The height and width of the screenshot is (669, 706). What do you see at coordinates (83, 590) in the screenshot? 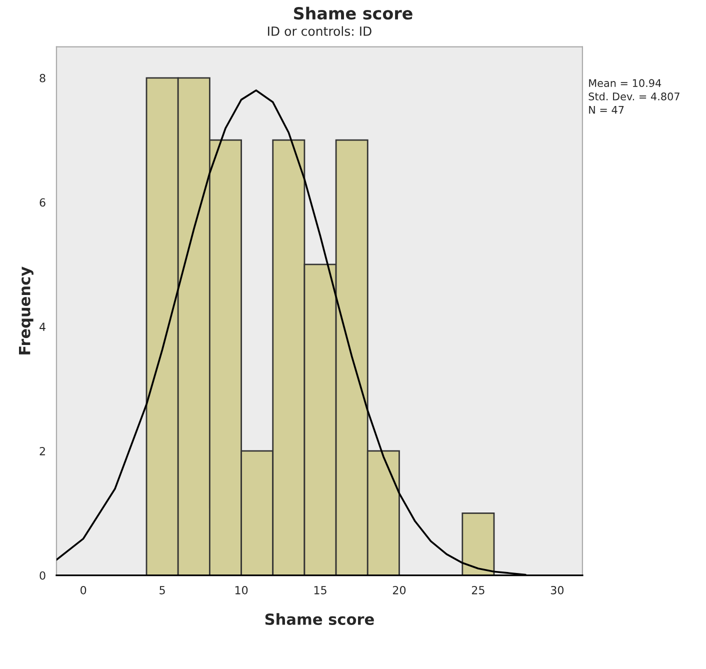
I see `x-tick-label: 0` at bounding box center [83, 590].